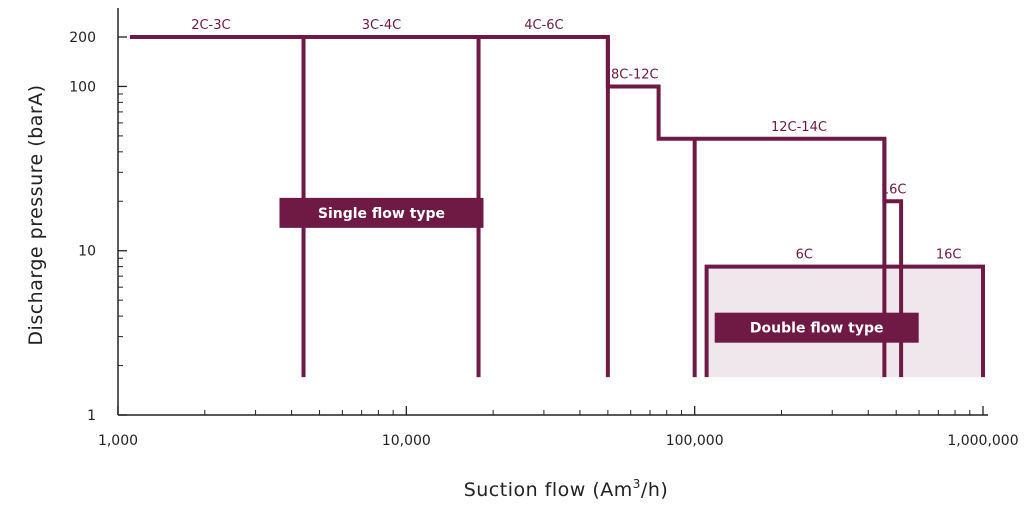 The height and width of the screenshot is (507, 1030). I want to click on flow-type-label: Single flow type, so click(381, 214).